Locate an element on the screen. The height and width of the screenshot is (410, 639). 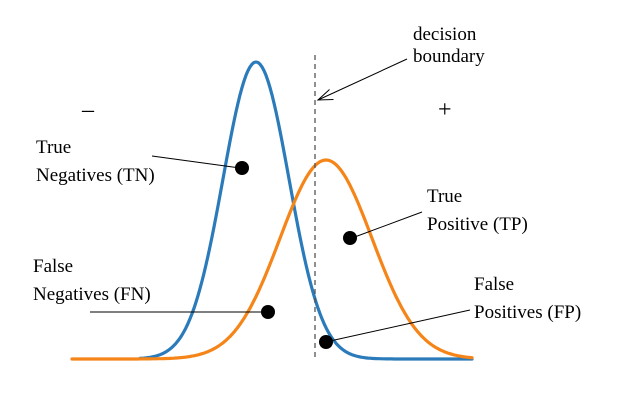
fp-point is located at coordinates (326, 342).